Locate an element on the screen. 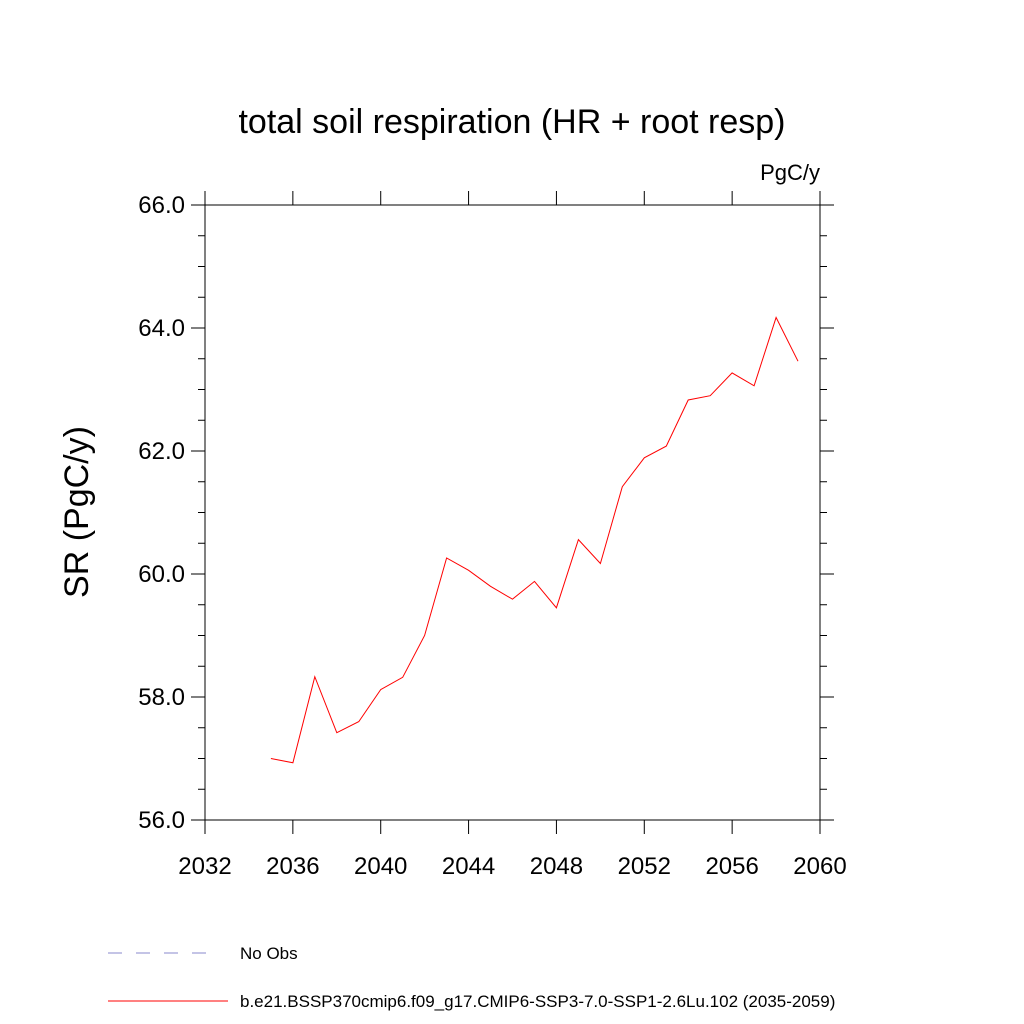 The image size is (1024, 1024). y-tick-label: 64.0 is located at coordinates (161, 328).